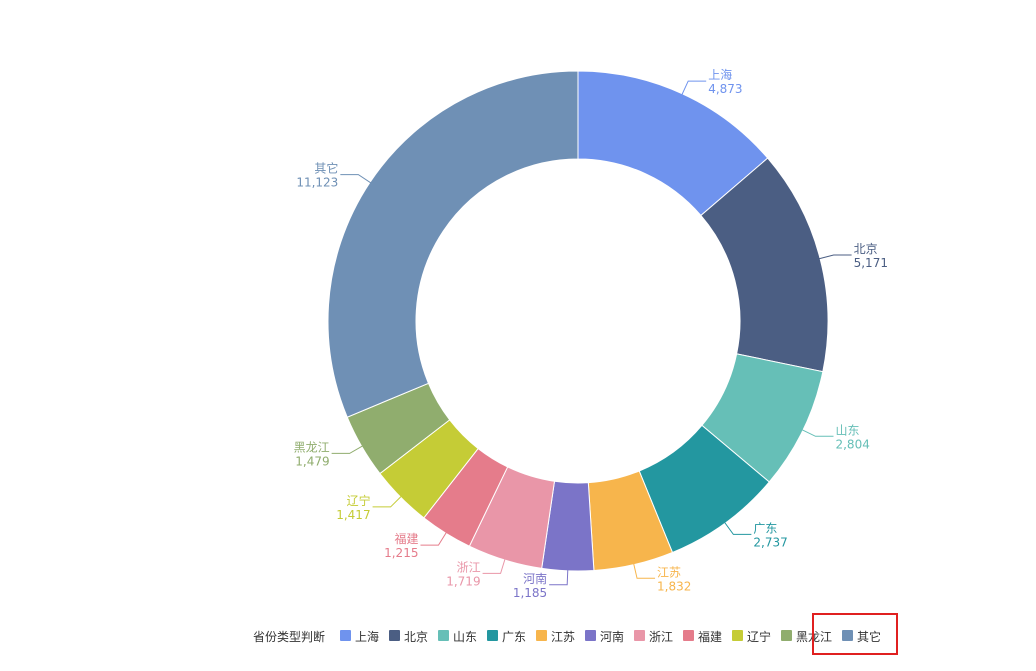  I want to click on slice-9-label: 辽宁, so click(359, 500).